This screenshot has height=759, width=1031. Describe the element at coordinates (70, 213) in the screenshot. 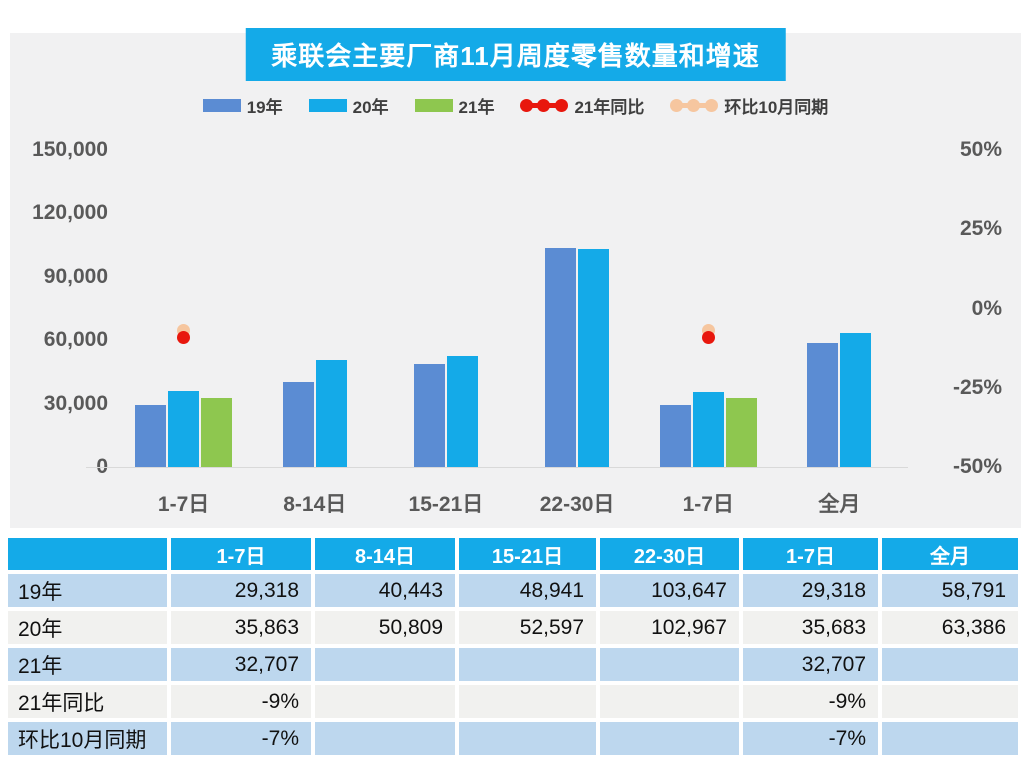

I see `left-axis-tick: 120,000` at that location.